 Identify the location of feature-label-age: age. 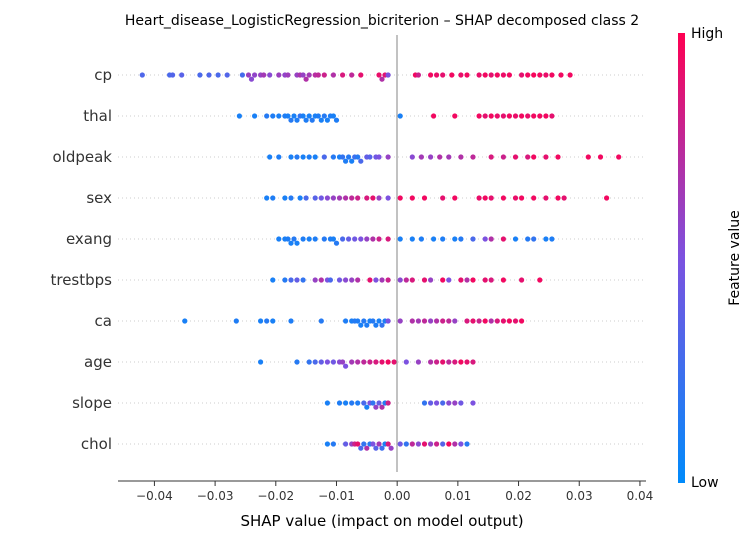
(98, 362).